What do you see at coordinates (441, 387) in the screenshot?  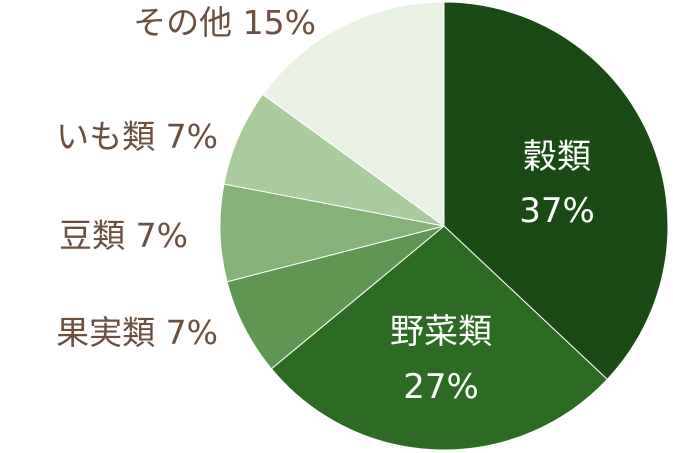 I see `slice-label-value: 27%` at bounding box center [441, 387].